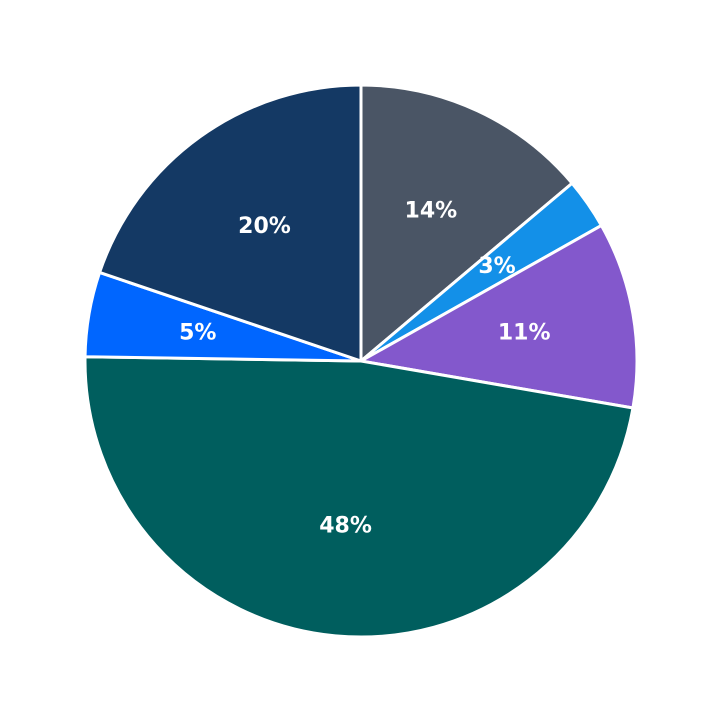 Image resolution: width=723 pixels, height=723 pixels. I want to click on pie-slice-label-4: 5%, so click(197, 332).